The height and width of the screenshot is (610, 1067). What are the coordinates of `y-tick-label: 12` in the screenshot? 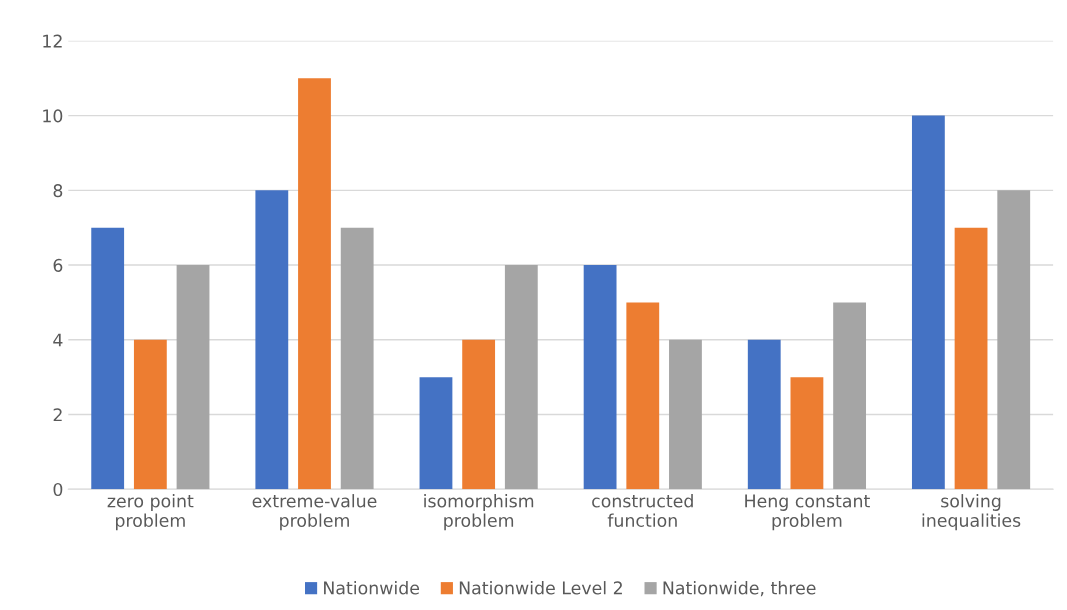 It's located at (52, 41).